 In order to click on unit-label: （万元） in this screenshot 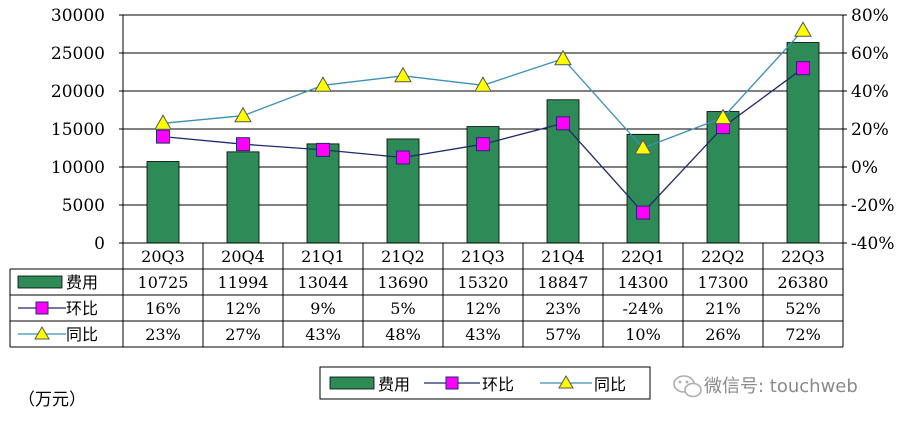, I will do `click(52, 400)`.